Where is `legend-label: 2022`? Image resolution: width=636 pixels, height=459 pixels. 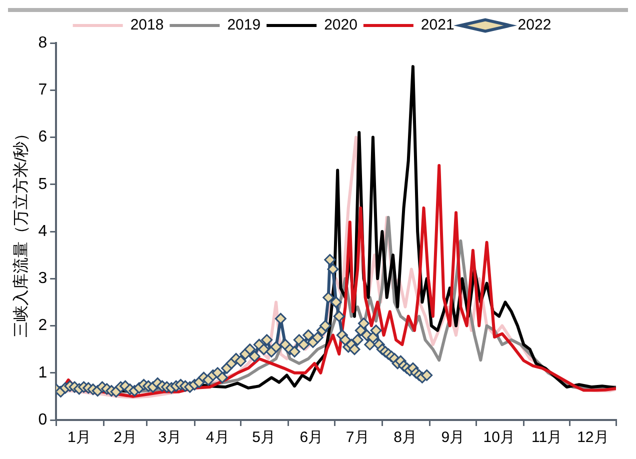
legend-label: 2022 is located at coordinates (535, 25).